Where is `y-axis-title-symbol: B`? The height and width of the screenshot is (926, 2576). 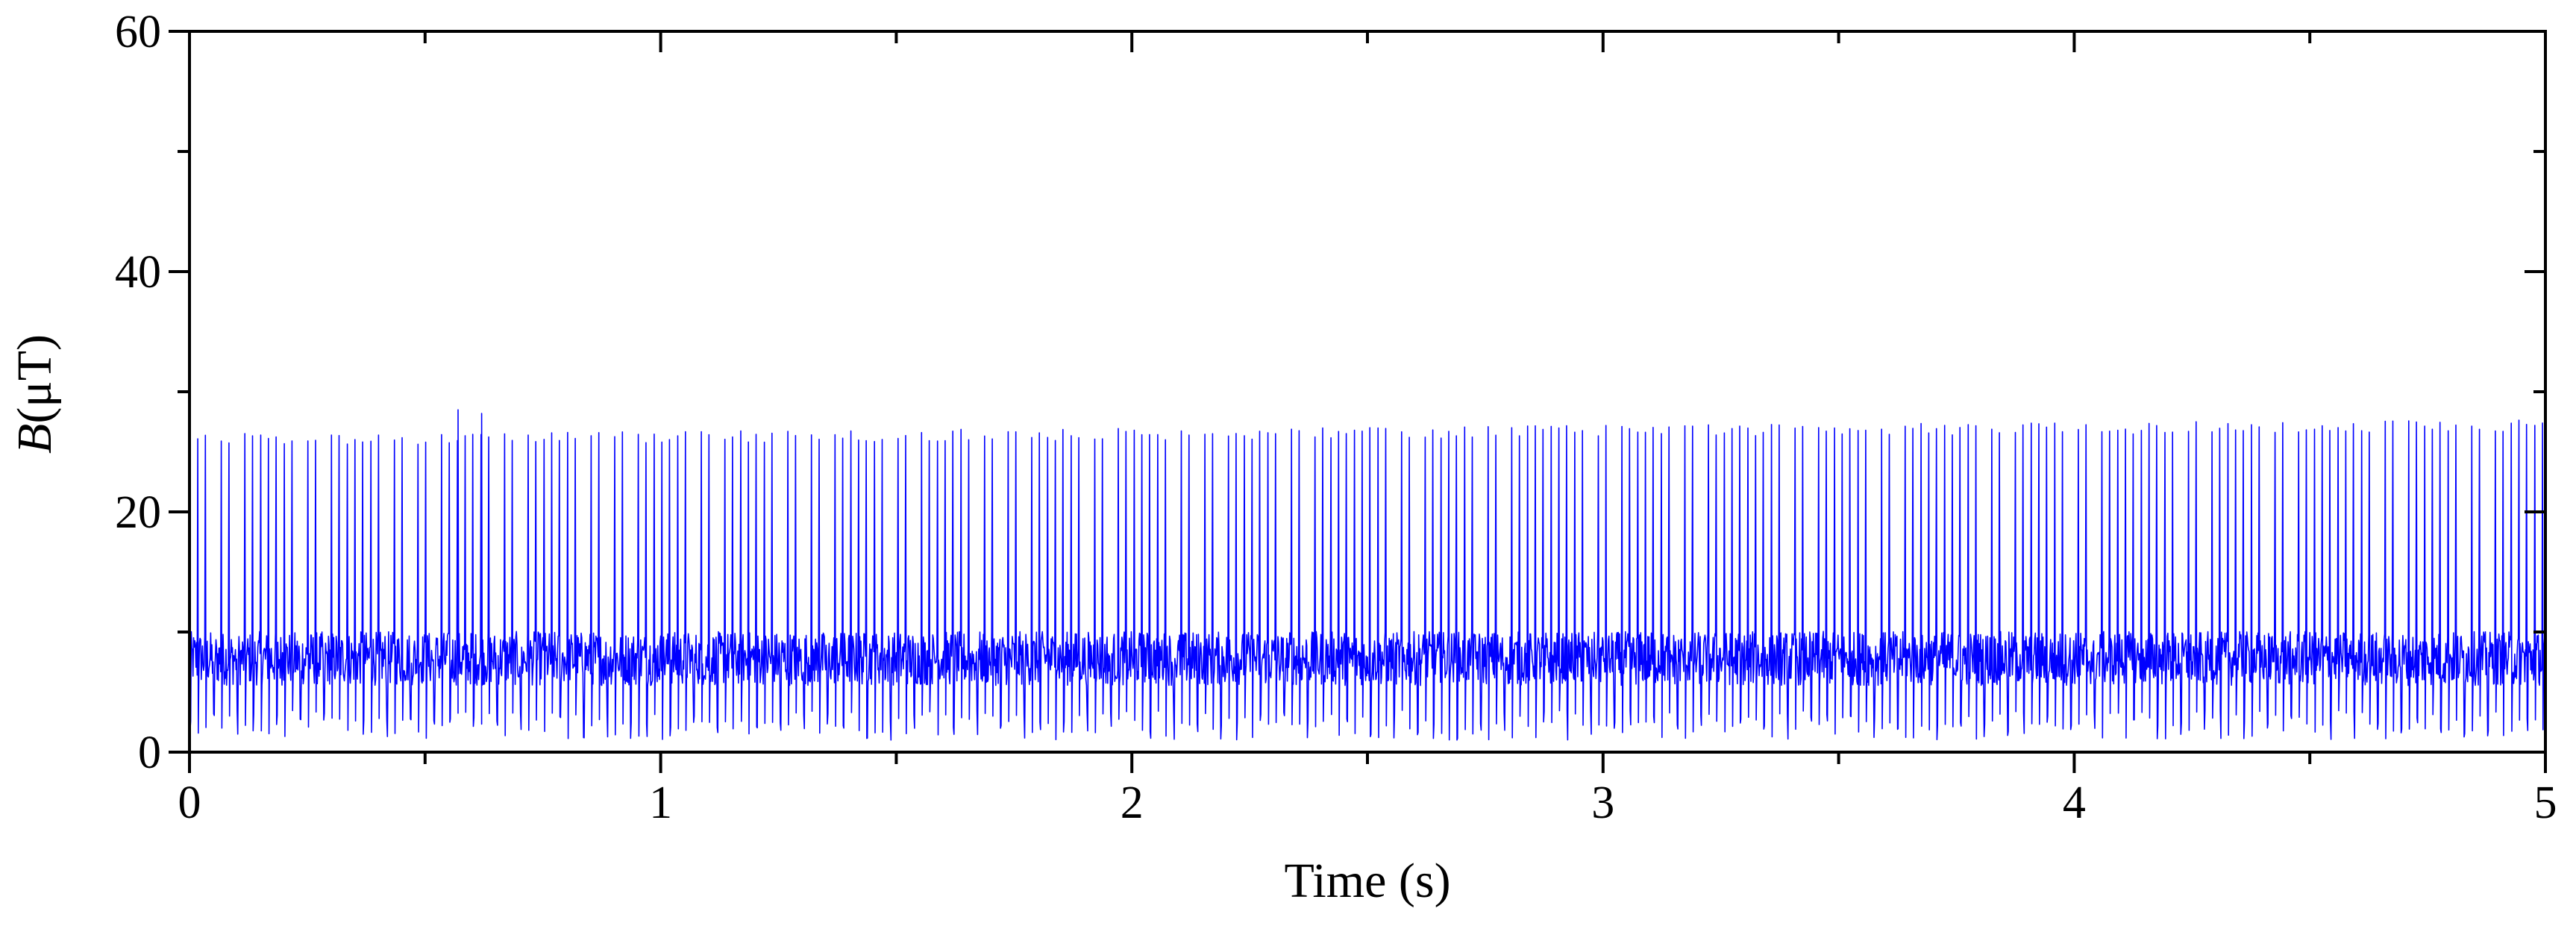 y-axis-title-symbol: B is located at coordinates (34, 439).